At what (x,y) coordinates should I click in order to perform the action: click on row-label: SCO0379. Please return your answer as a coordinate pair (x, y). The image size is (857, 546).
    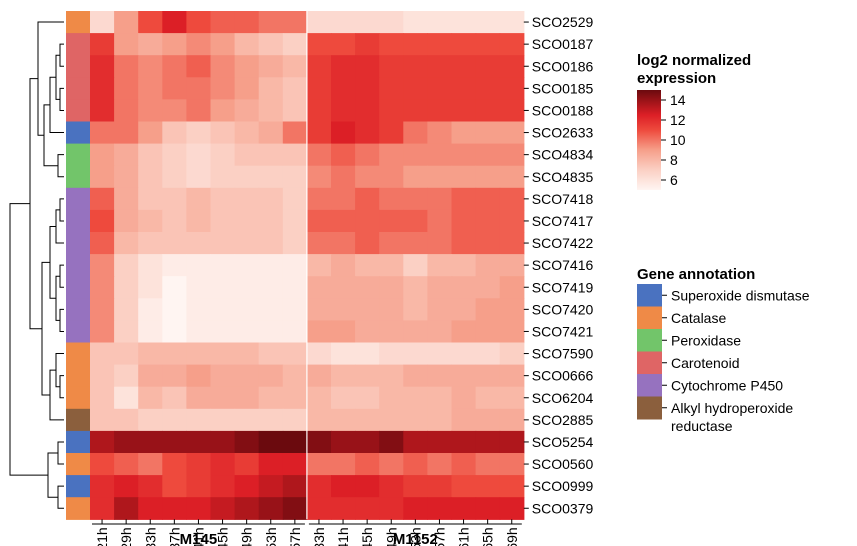
    Looking at the image, I should click on (563, 508).